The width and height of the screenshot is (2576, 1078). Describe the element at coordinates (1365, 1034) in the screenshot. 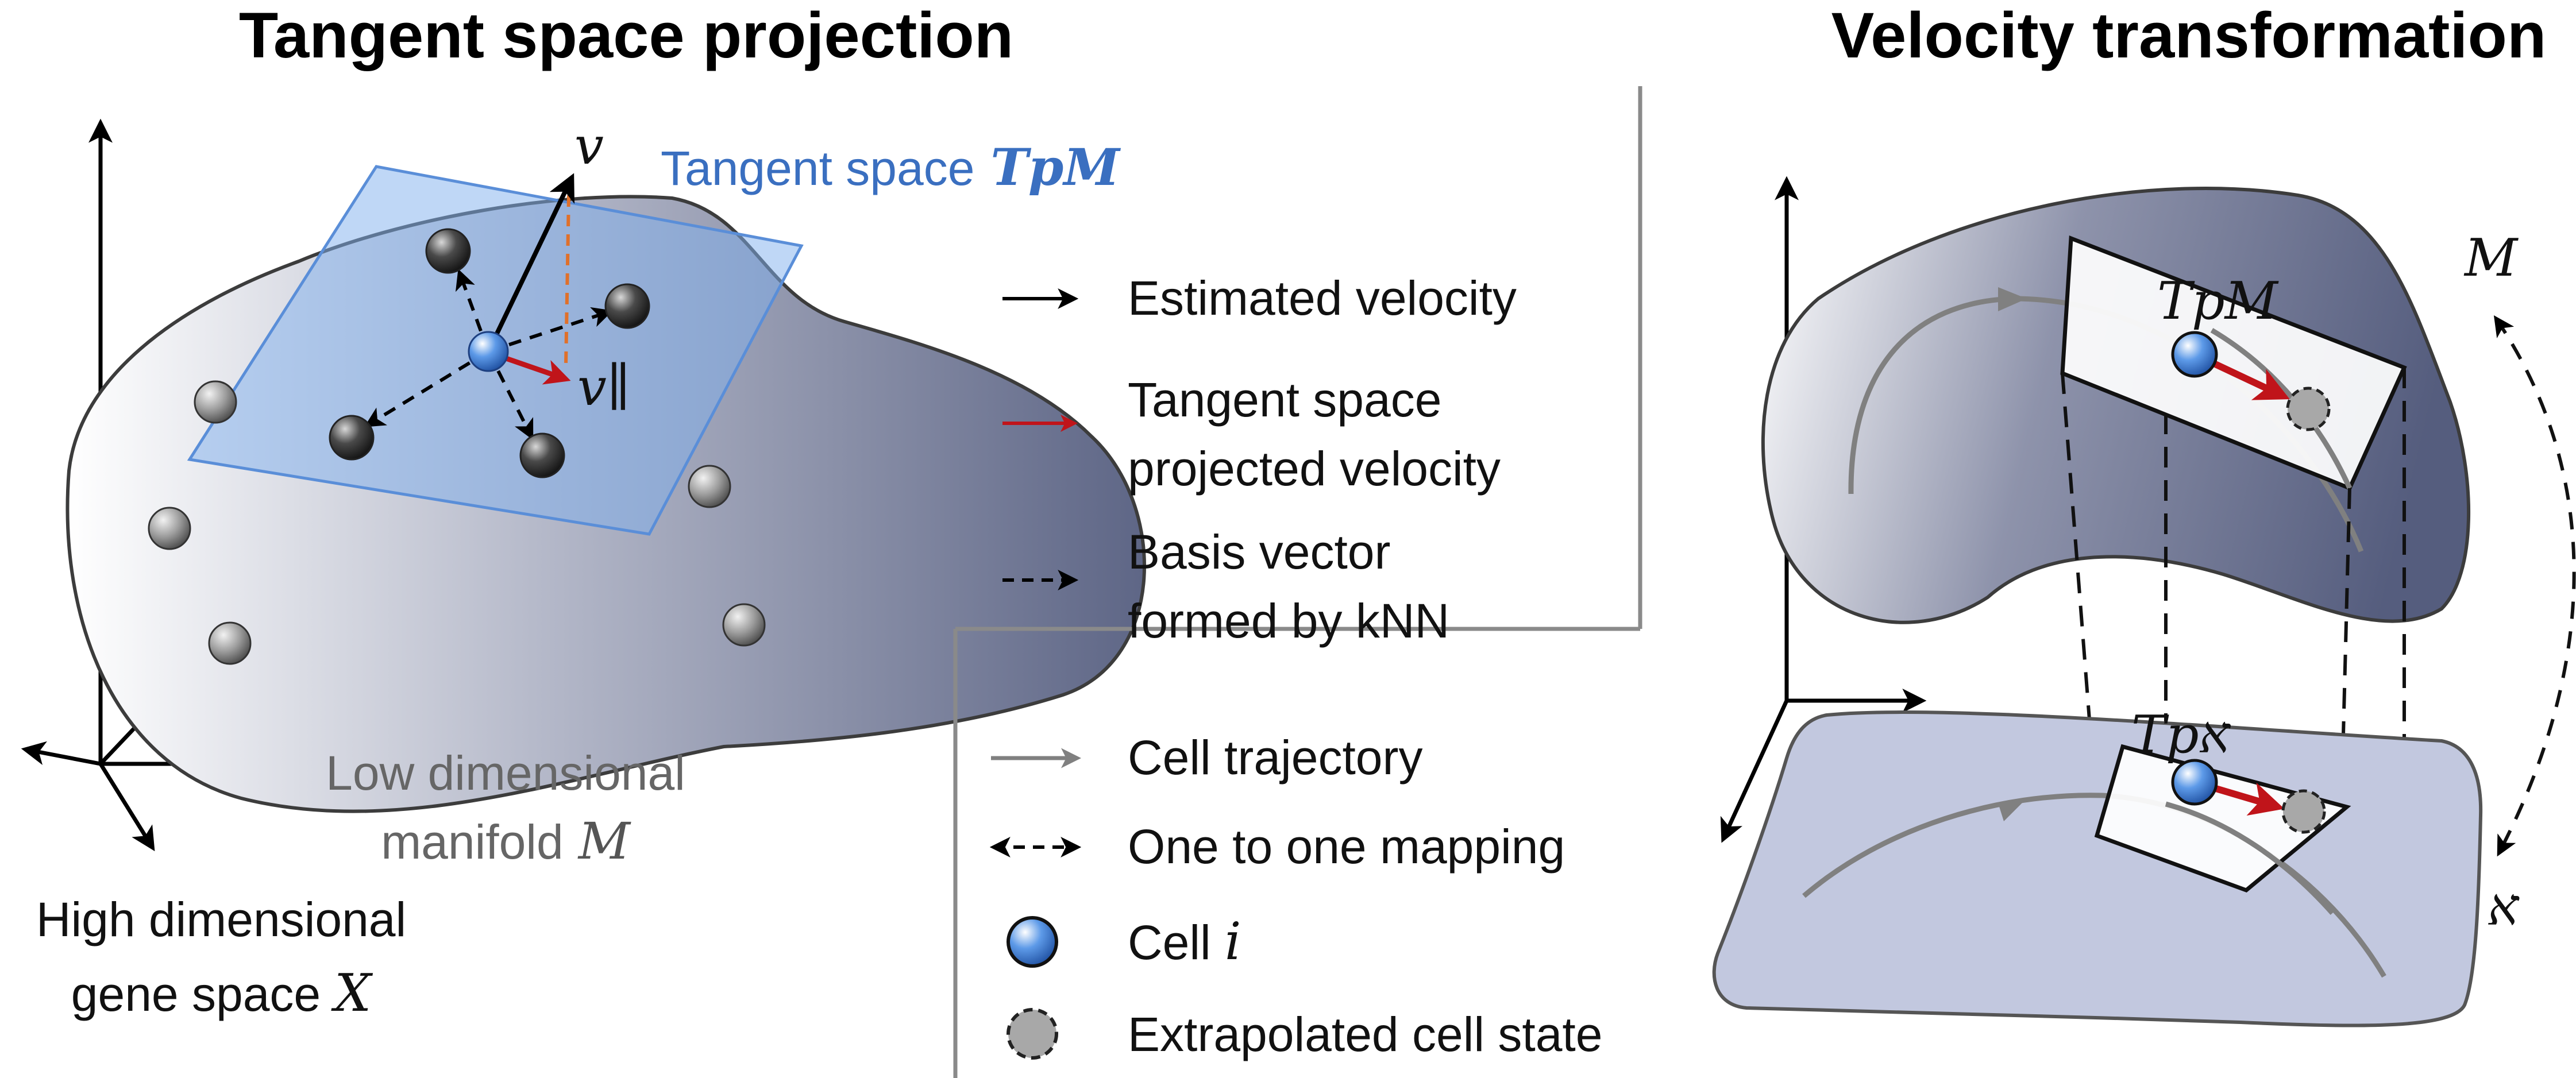

I see `legend-extrapolated-state-label: Extrapolated cell state` at that location.